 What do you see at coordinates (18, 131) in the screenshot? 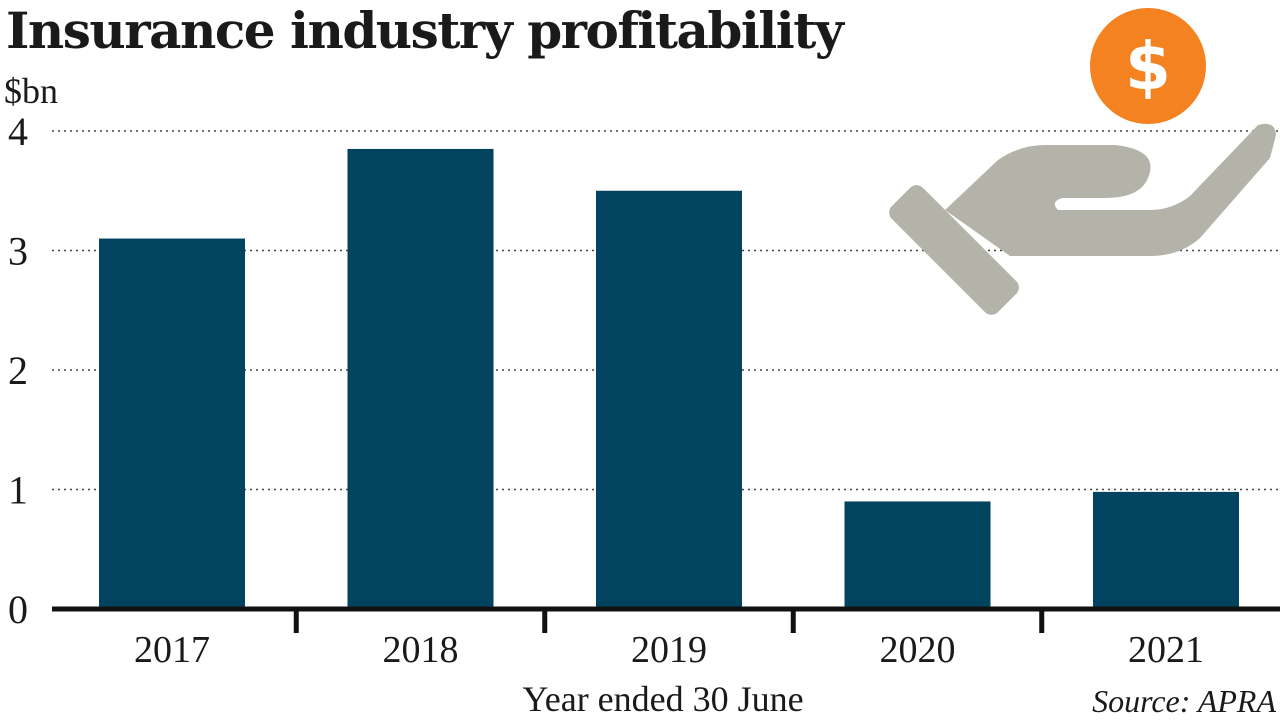
I see `y-tick-label: 4` at bounding box center [18, 131].